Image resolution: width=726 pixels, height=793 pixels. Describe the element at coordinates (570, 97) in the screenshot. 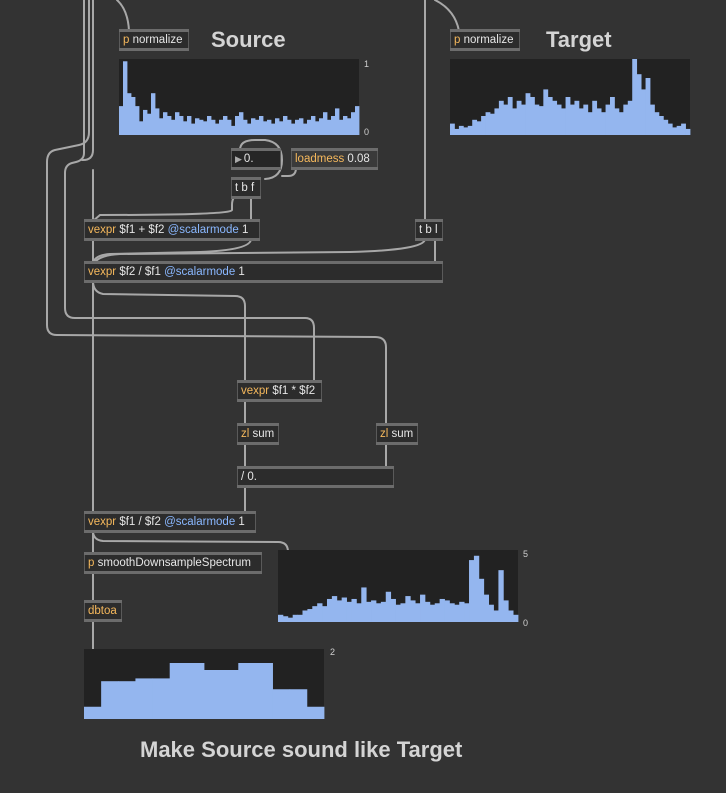

I see `target-multislider` at that location.